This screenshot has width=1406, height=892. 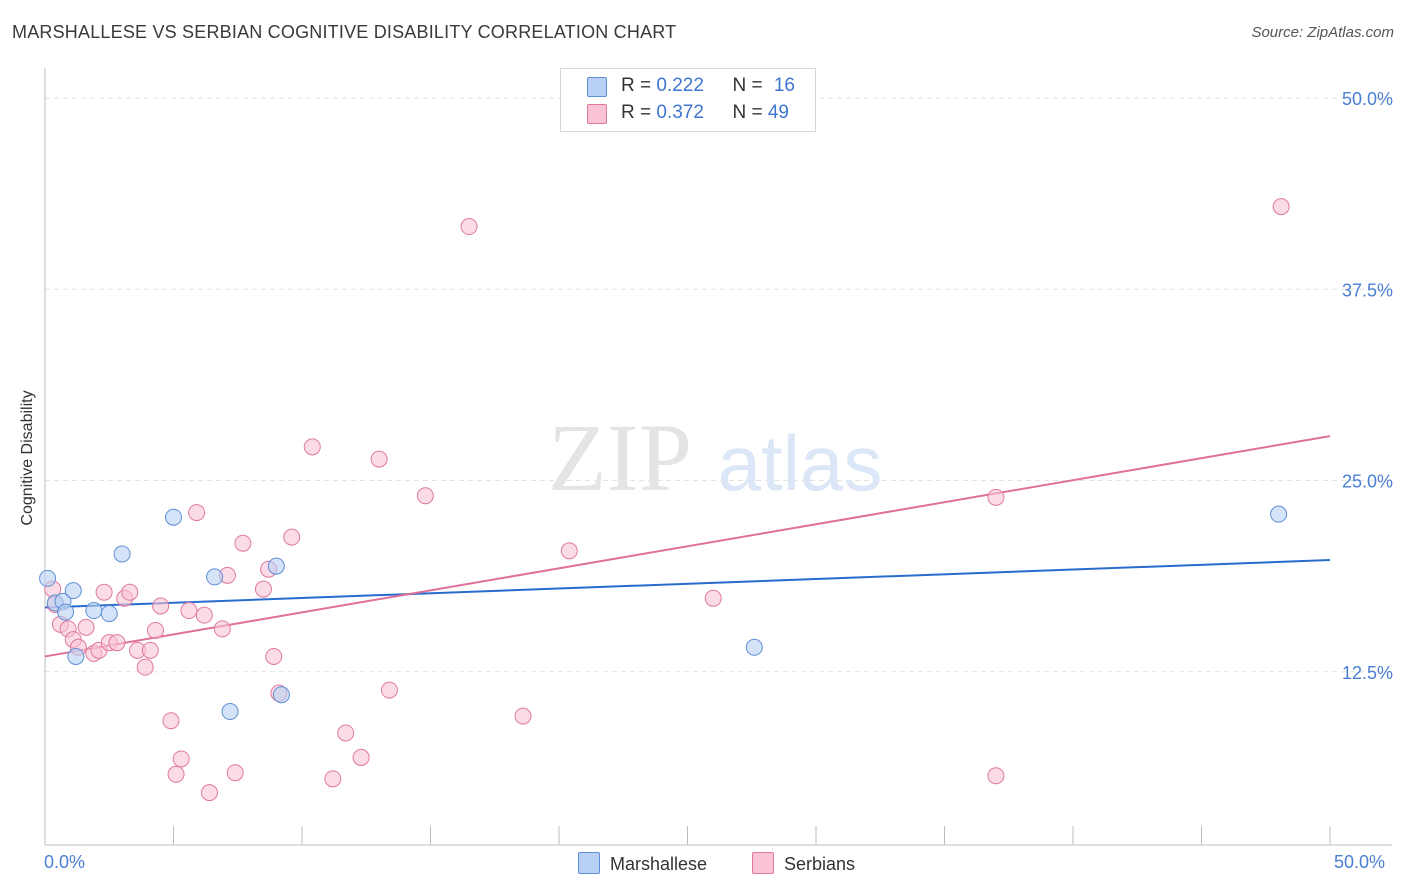 I want to click on bottom-legend-swatch-marshallese, so click(x=589, y=863).